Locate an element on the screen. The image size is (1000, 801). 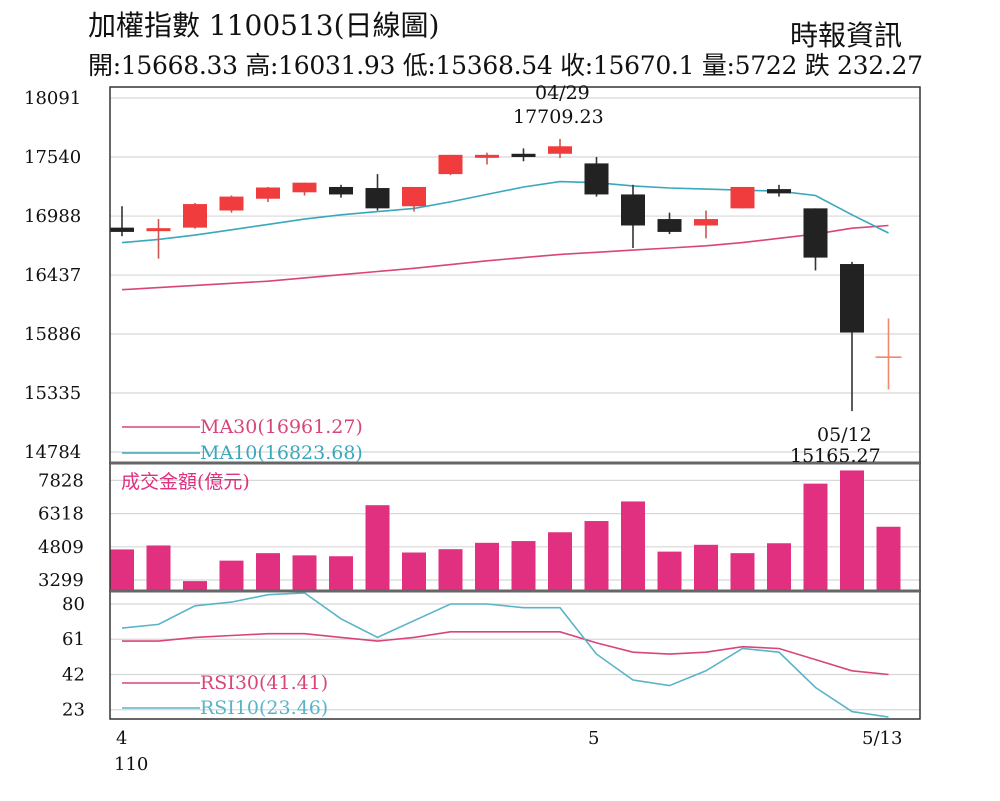
ma10-legend-label: MA10(16823.68) is located at coordinates (281, 453).